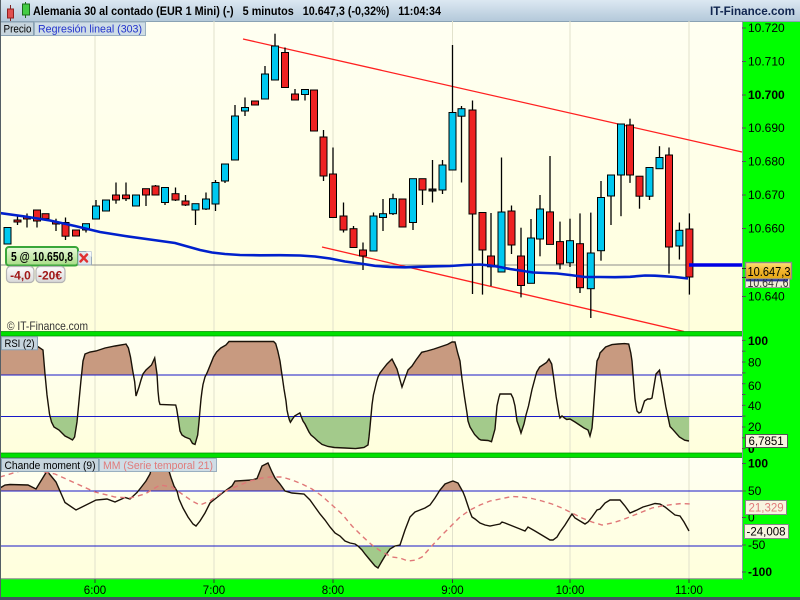  I want to click on svg-text: 10.720, so click(766, 28).